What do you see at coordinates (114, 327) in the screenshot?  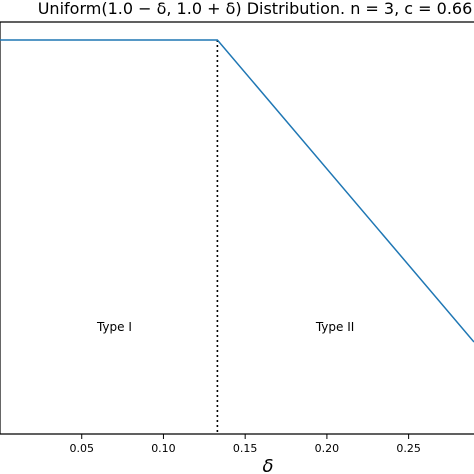 I see `annotation-type-i: Type I` at bounding box center [114, 327].